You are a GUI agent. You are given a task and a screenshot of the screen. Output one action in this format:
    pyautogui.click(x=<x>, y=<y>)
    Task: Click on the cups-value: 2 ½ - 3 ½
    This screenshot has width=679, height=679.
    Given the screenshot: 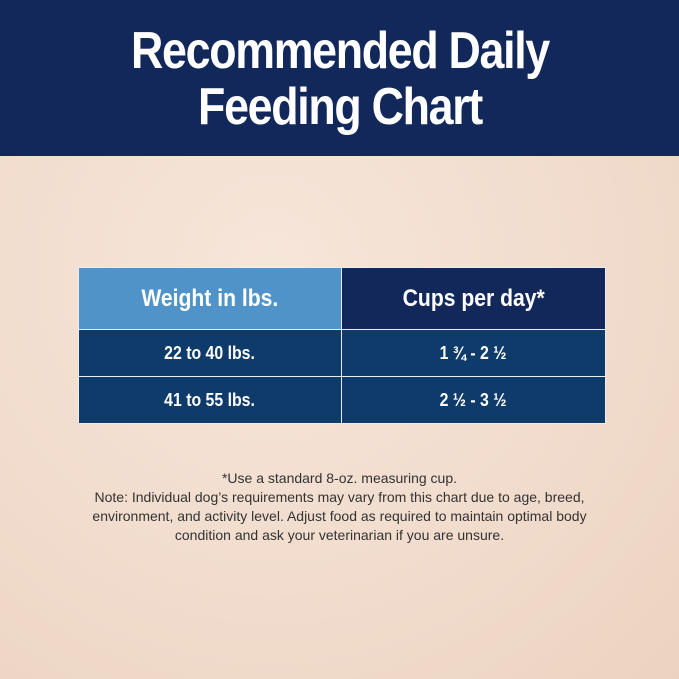 What is the action you would take?
    pyautogui.click(x=473, y=399)
    